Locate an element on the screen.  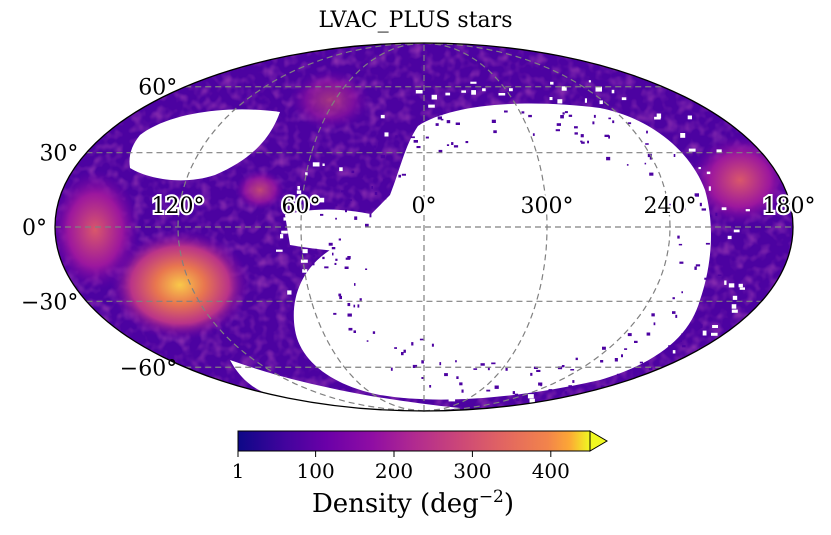
empty-region-north-west is located at coordinates (204, 145).